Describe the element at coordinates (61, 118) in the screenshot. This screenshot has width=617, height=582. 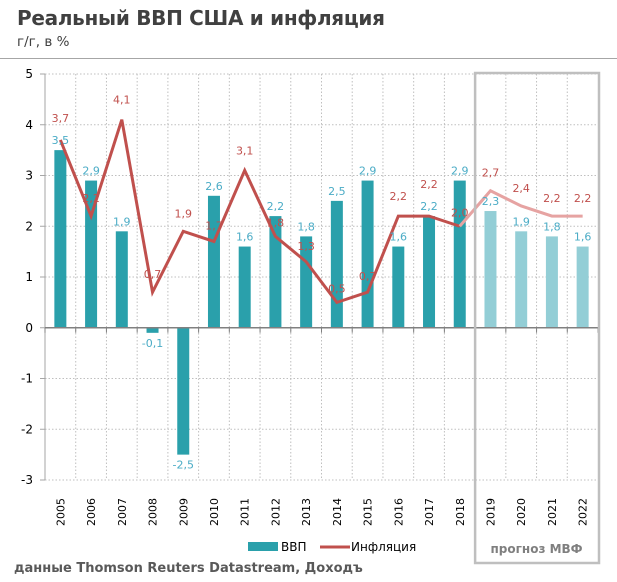
I see `inflation-label-2005: 3,7` at that location.